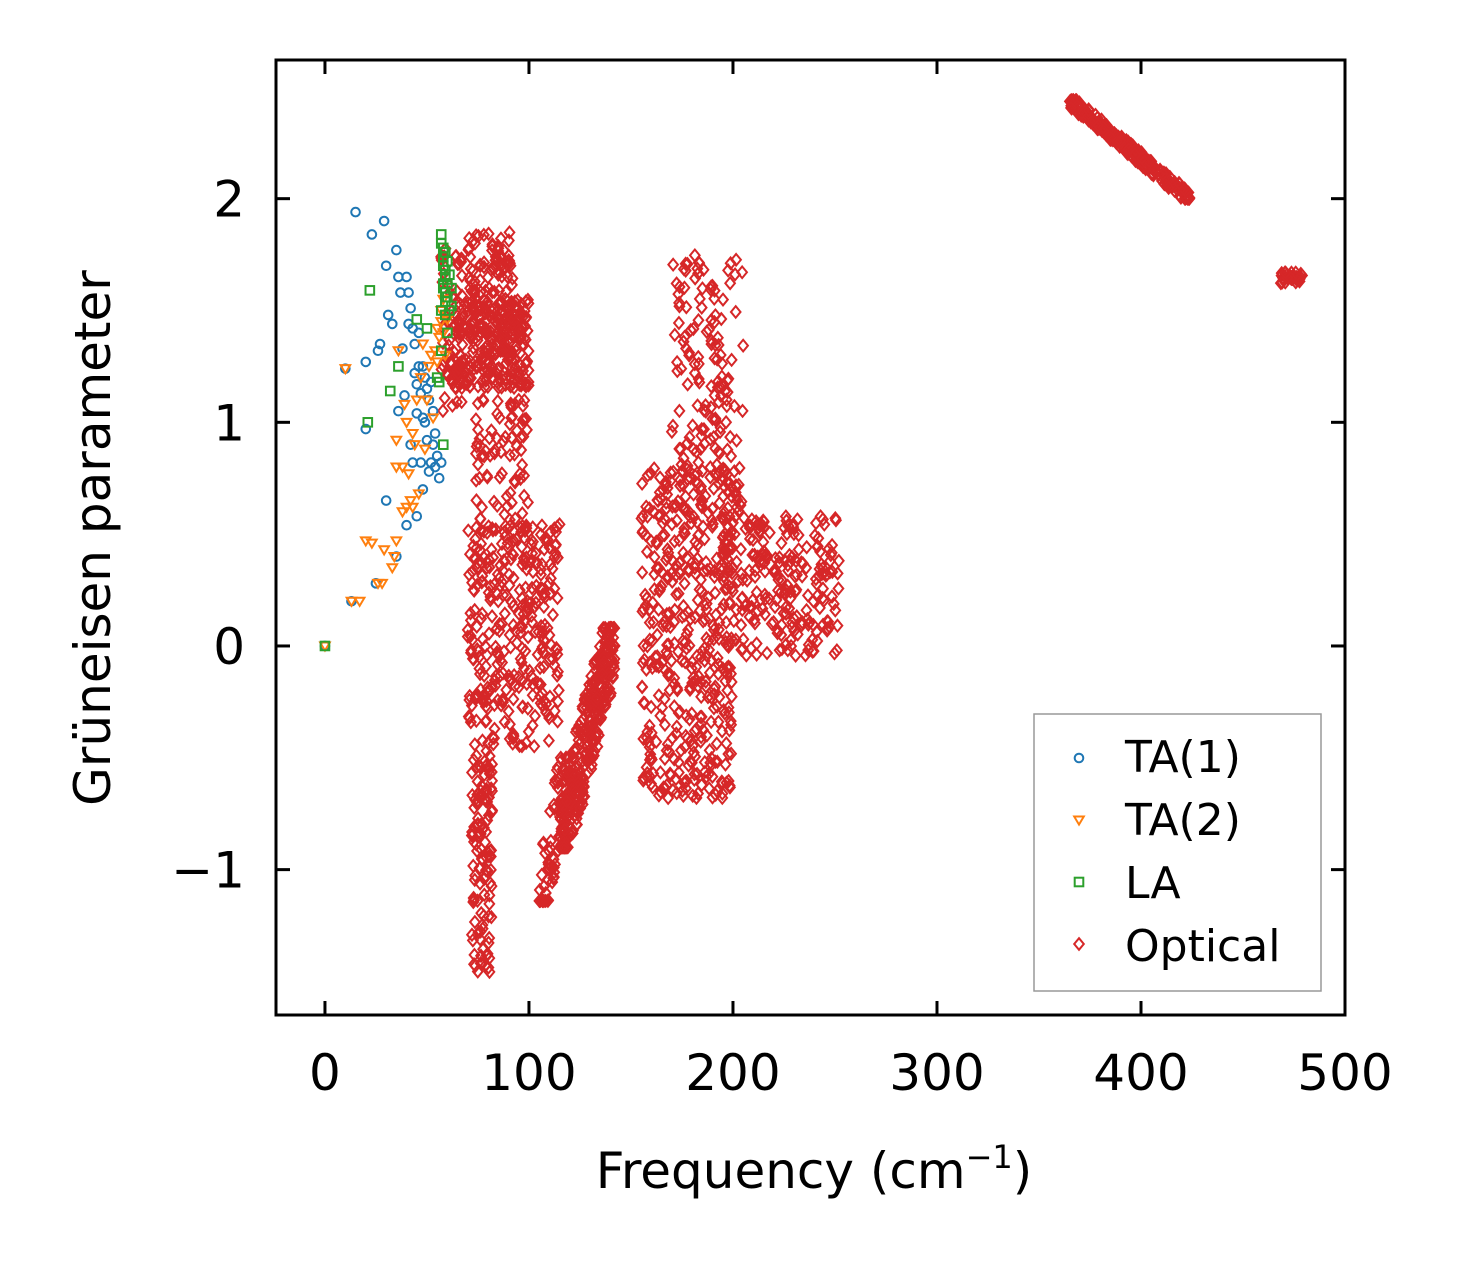 This screenshot has height=1264, width=1458. Describe the element at coordinates (1344, 1073) in the screenshot. I see `x-tick-label: 500` at that location.